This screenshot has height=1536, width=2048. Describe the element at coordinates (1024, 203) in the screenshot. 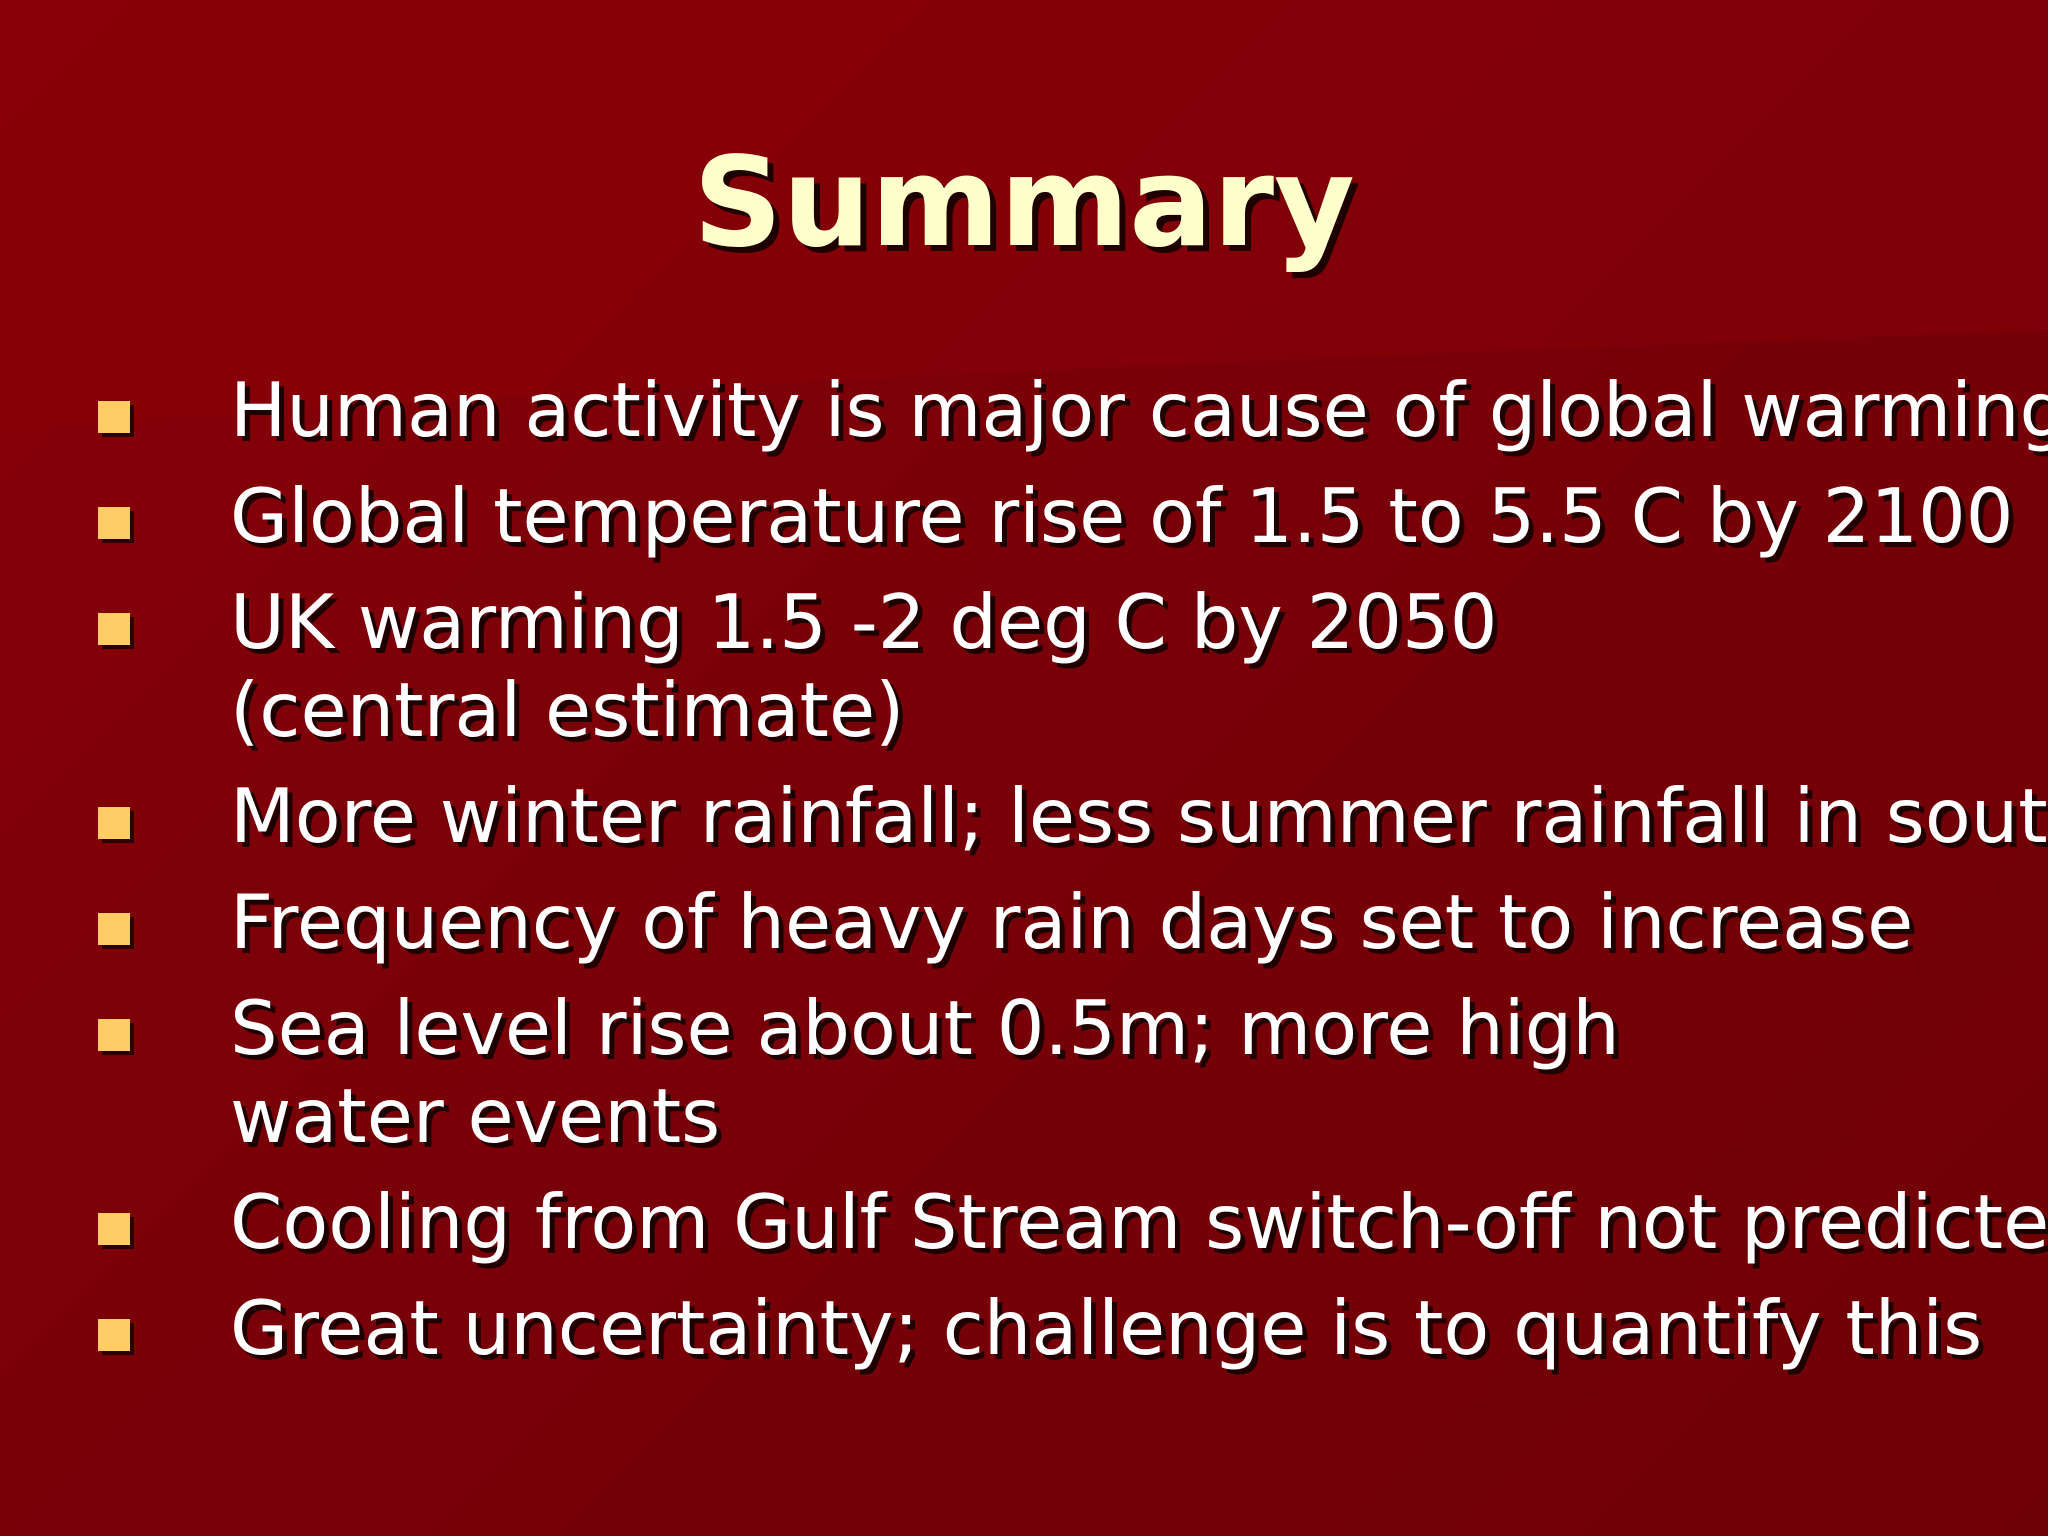

I see `slide-title: Summary` at that location.